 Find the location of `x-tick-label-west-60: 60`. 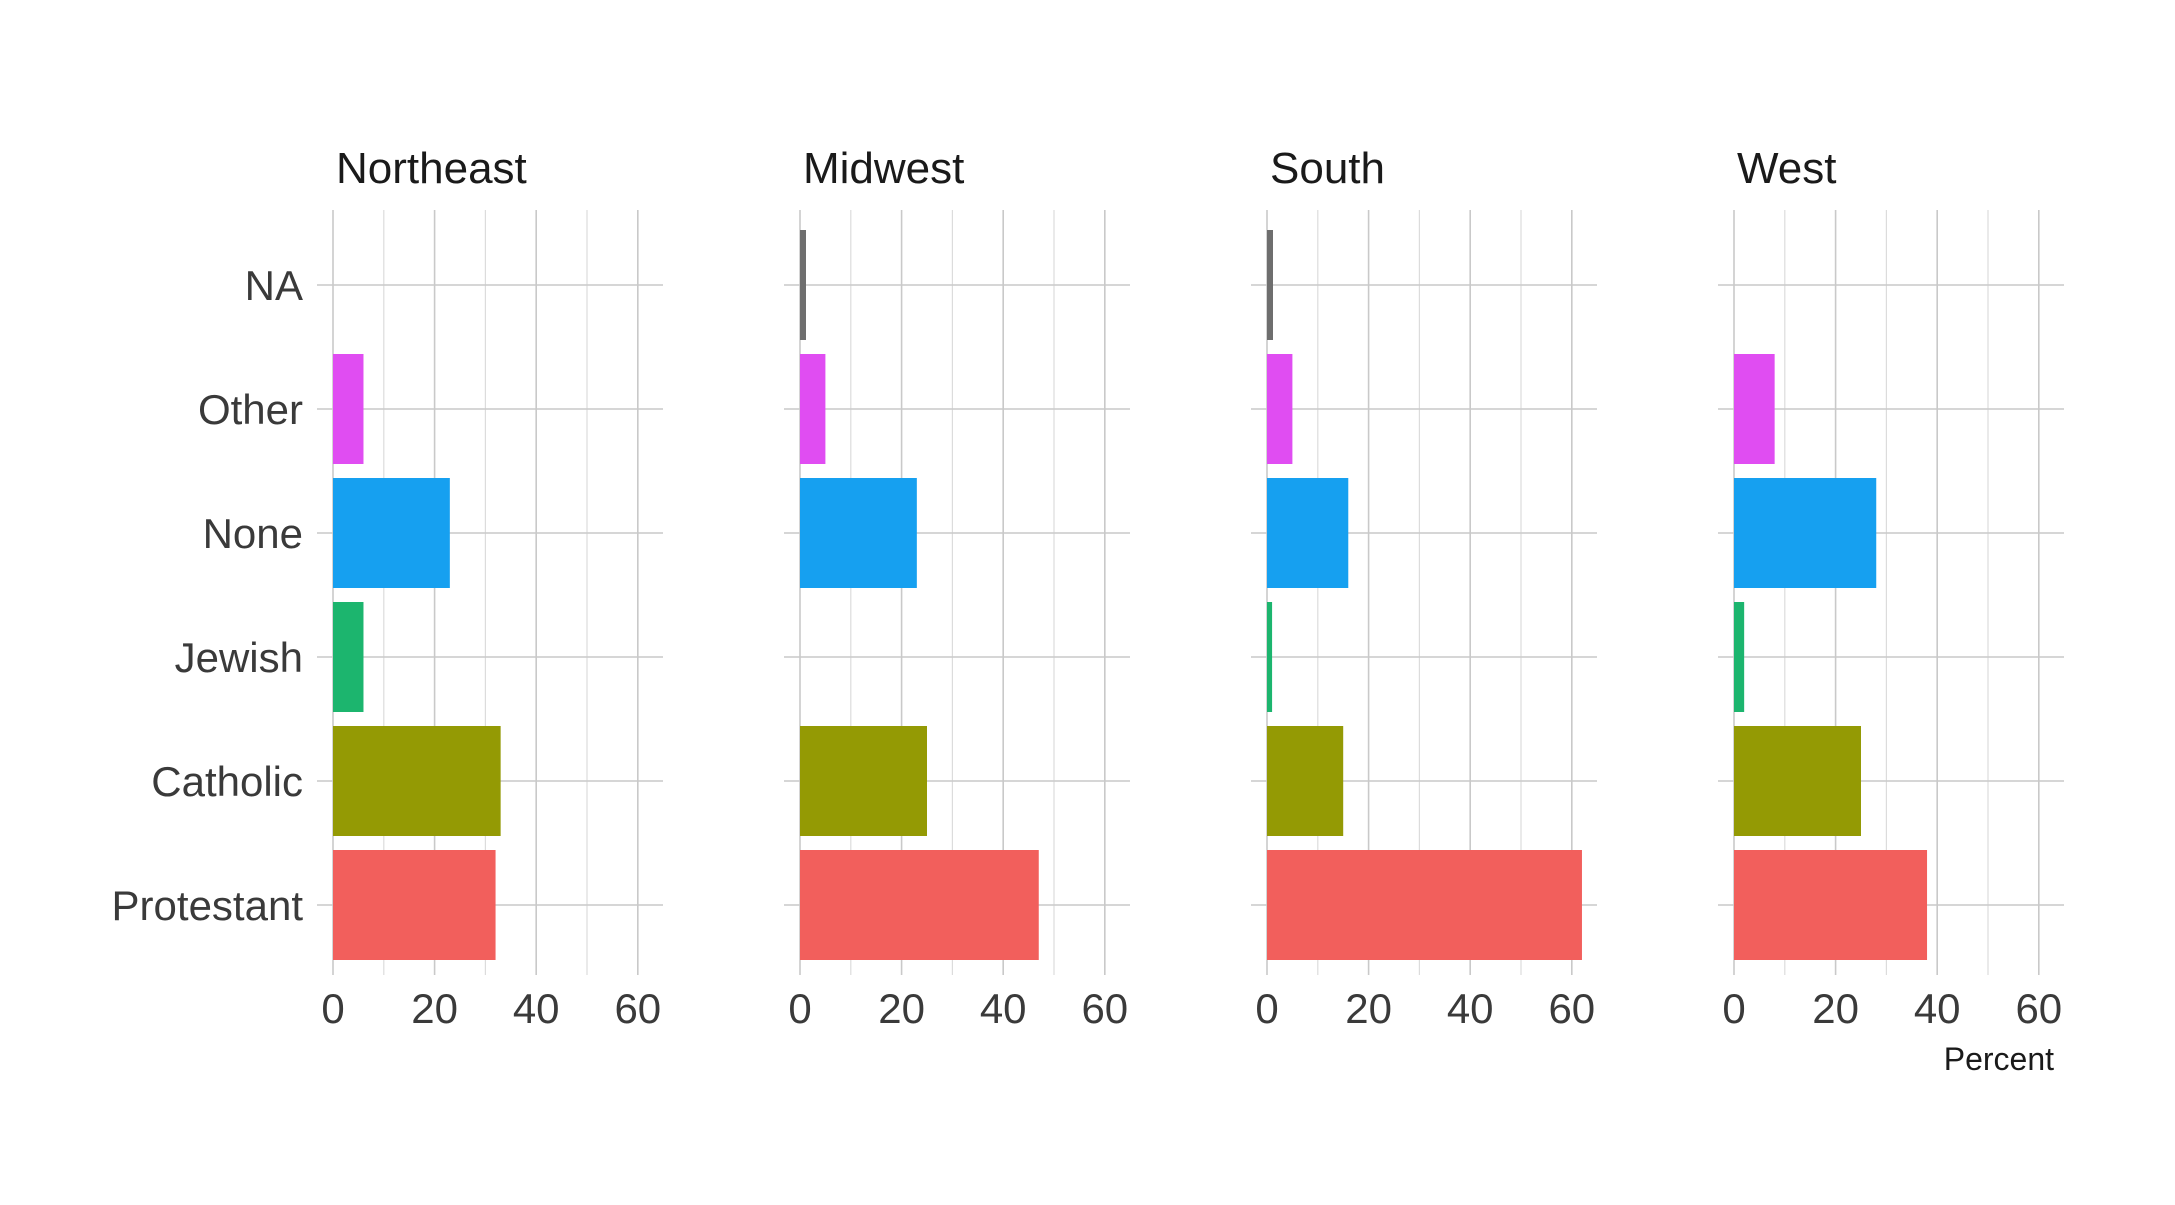

x-tick-label-west-60: 60 is located at coordinates (2038, 1008).